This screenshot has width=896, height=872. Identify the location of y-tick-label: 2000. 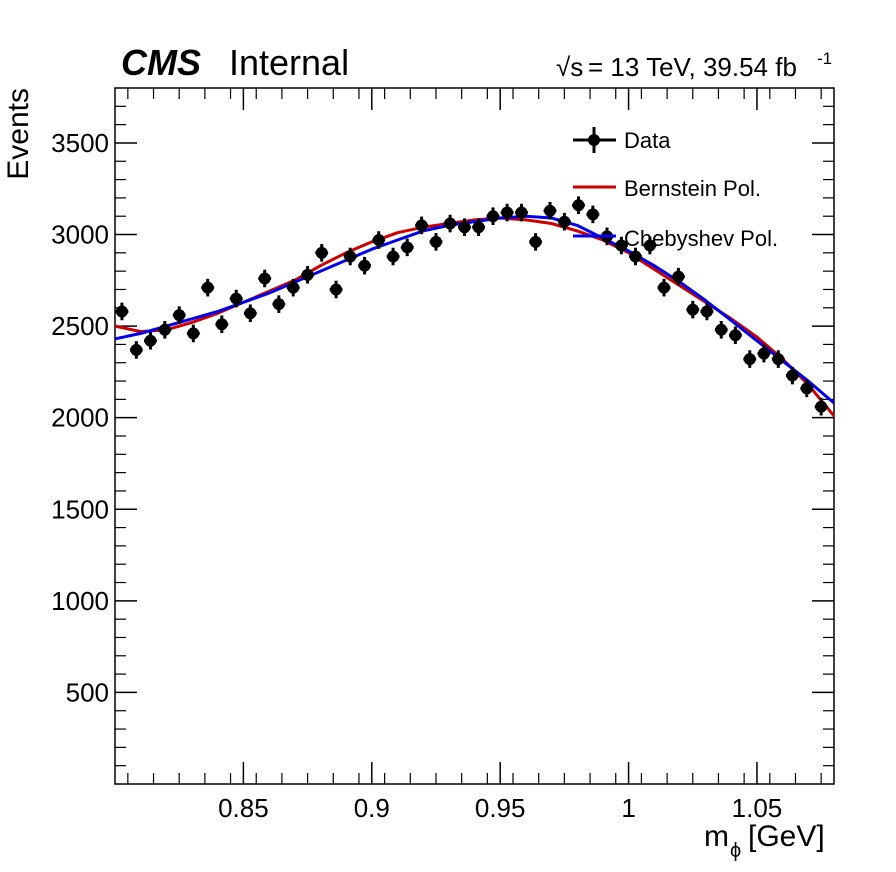
(80, 418).